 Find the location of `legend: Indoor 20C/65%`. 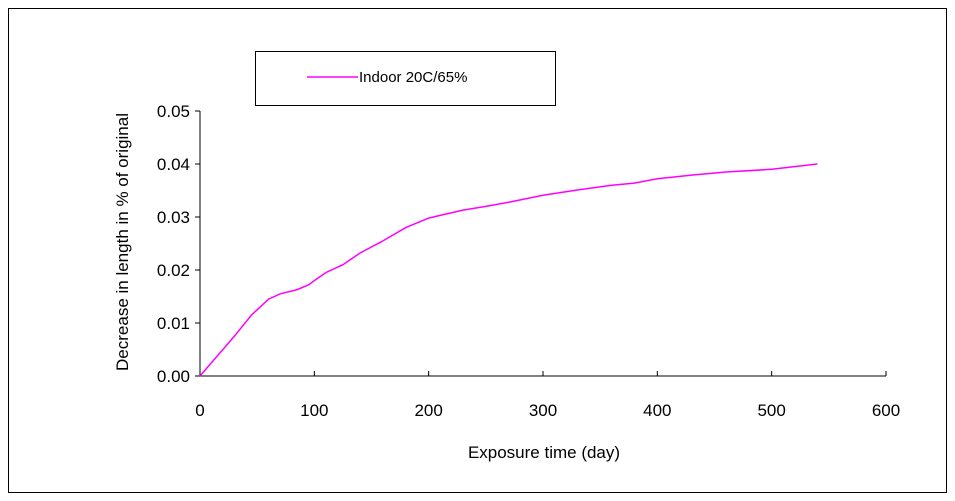

legend: Indoor 20C/65% is located at coordinates (405, 78).